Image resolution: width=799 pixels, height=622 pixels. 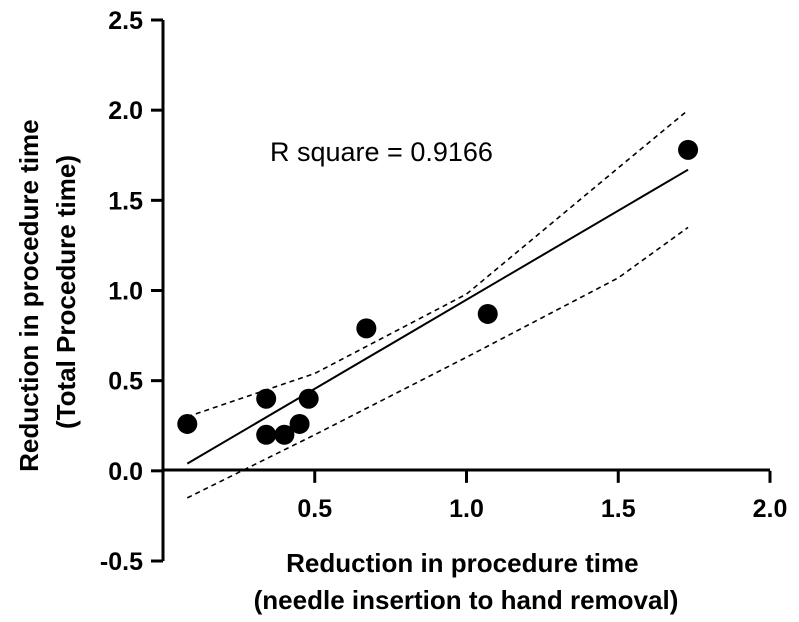 What do you see at coordinates (466, 600) in the screenshot?
I see `x-axis-title-line-2: (needle insertion to hand removal)` at bounding box center [466, 600].